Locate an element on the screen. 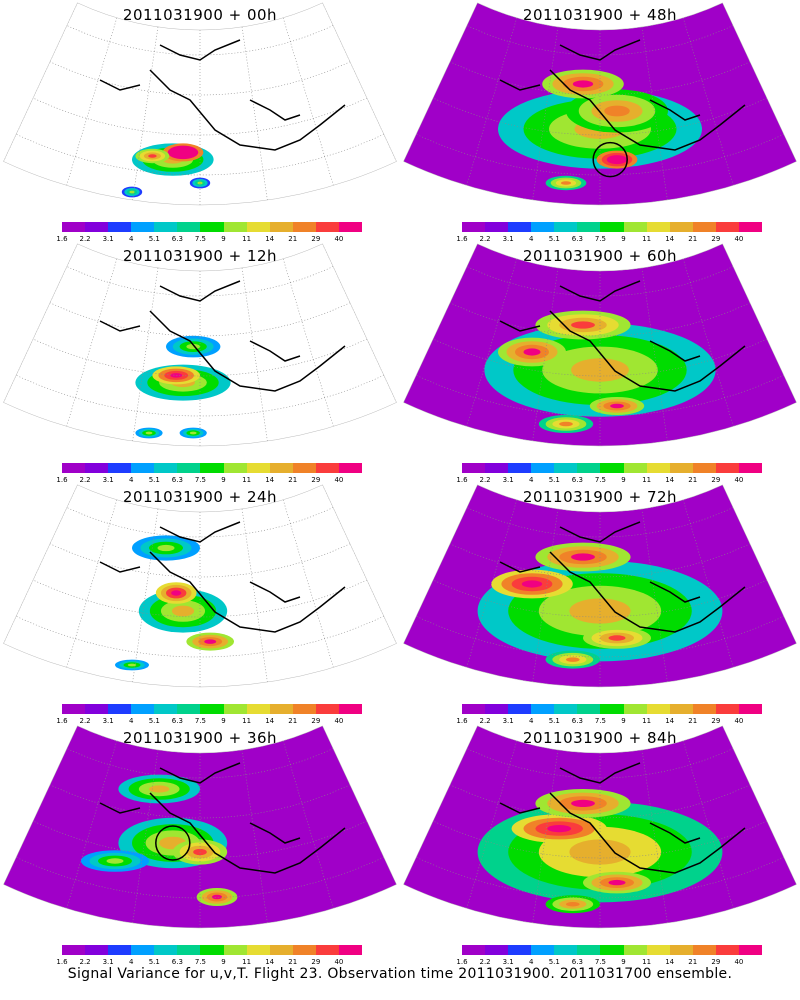 Image resolution: width=800 pixels, height=1000 pixels. colorbar is located at coordinates (212, 227).